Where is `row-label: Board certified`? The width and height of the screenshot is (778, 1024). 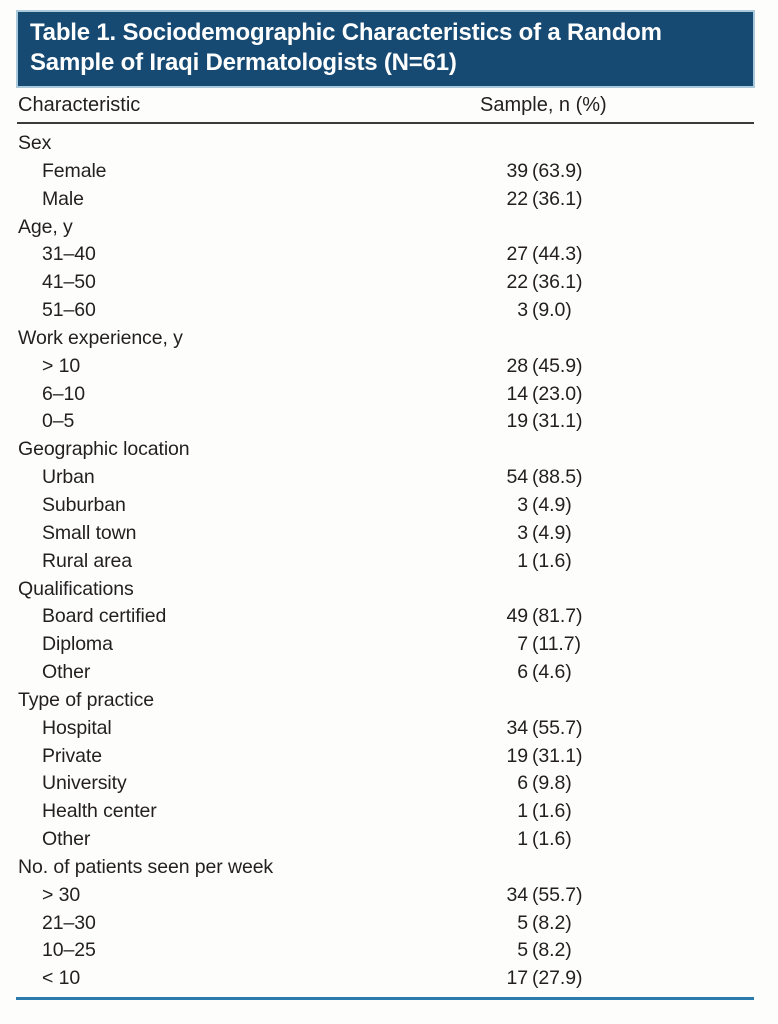 row-label: Board certified is located at coordinates (104, 616).